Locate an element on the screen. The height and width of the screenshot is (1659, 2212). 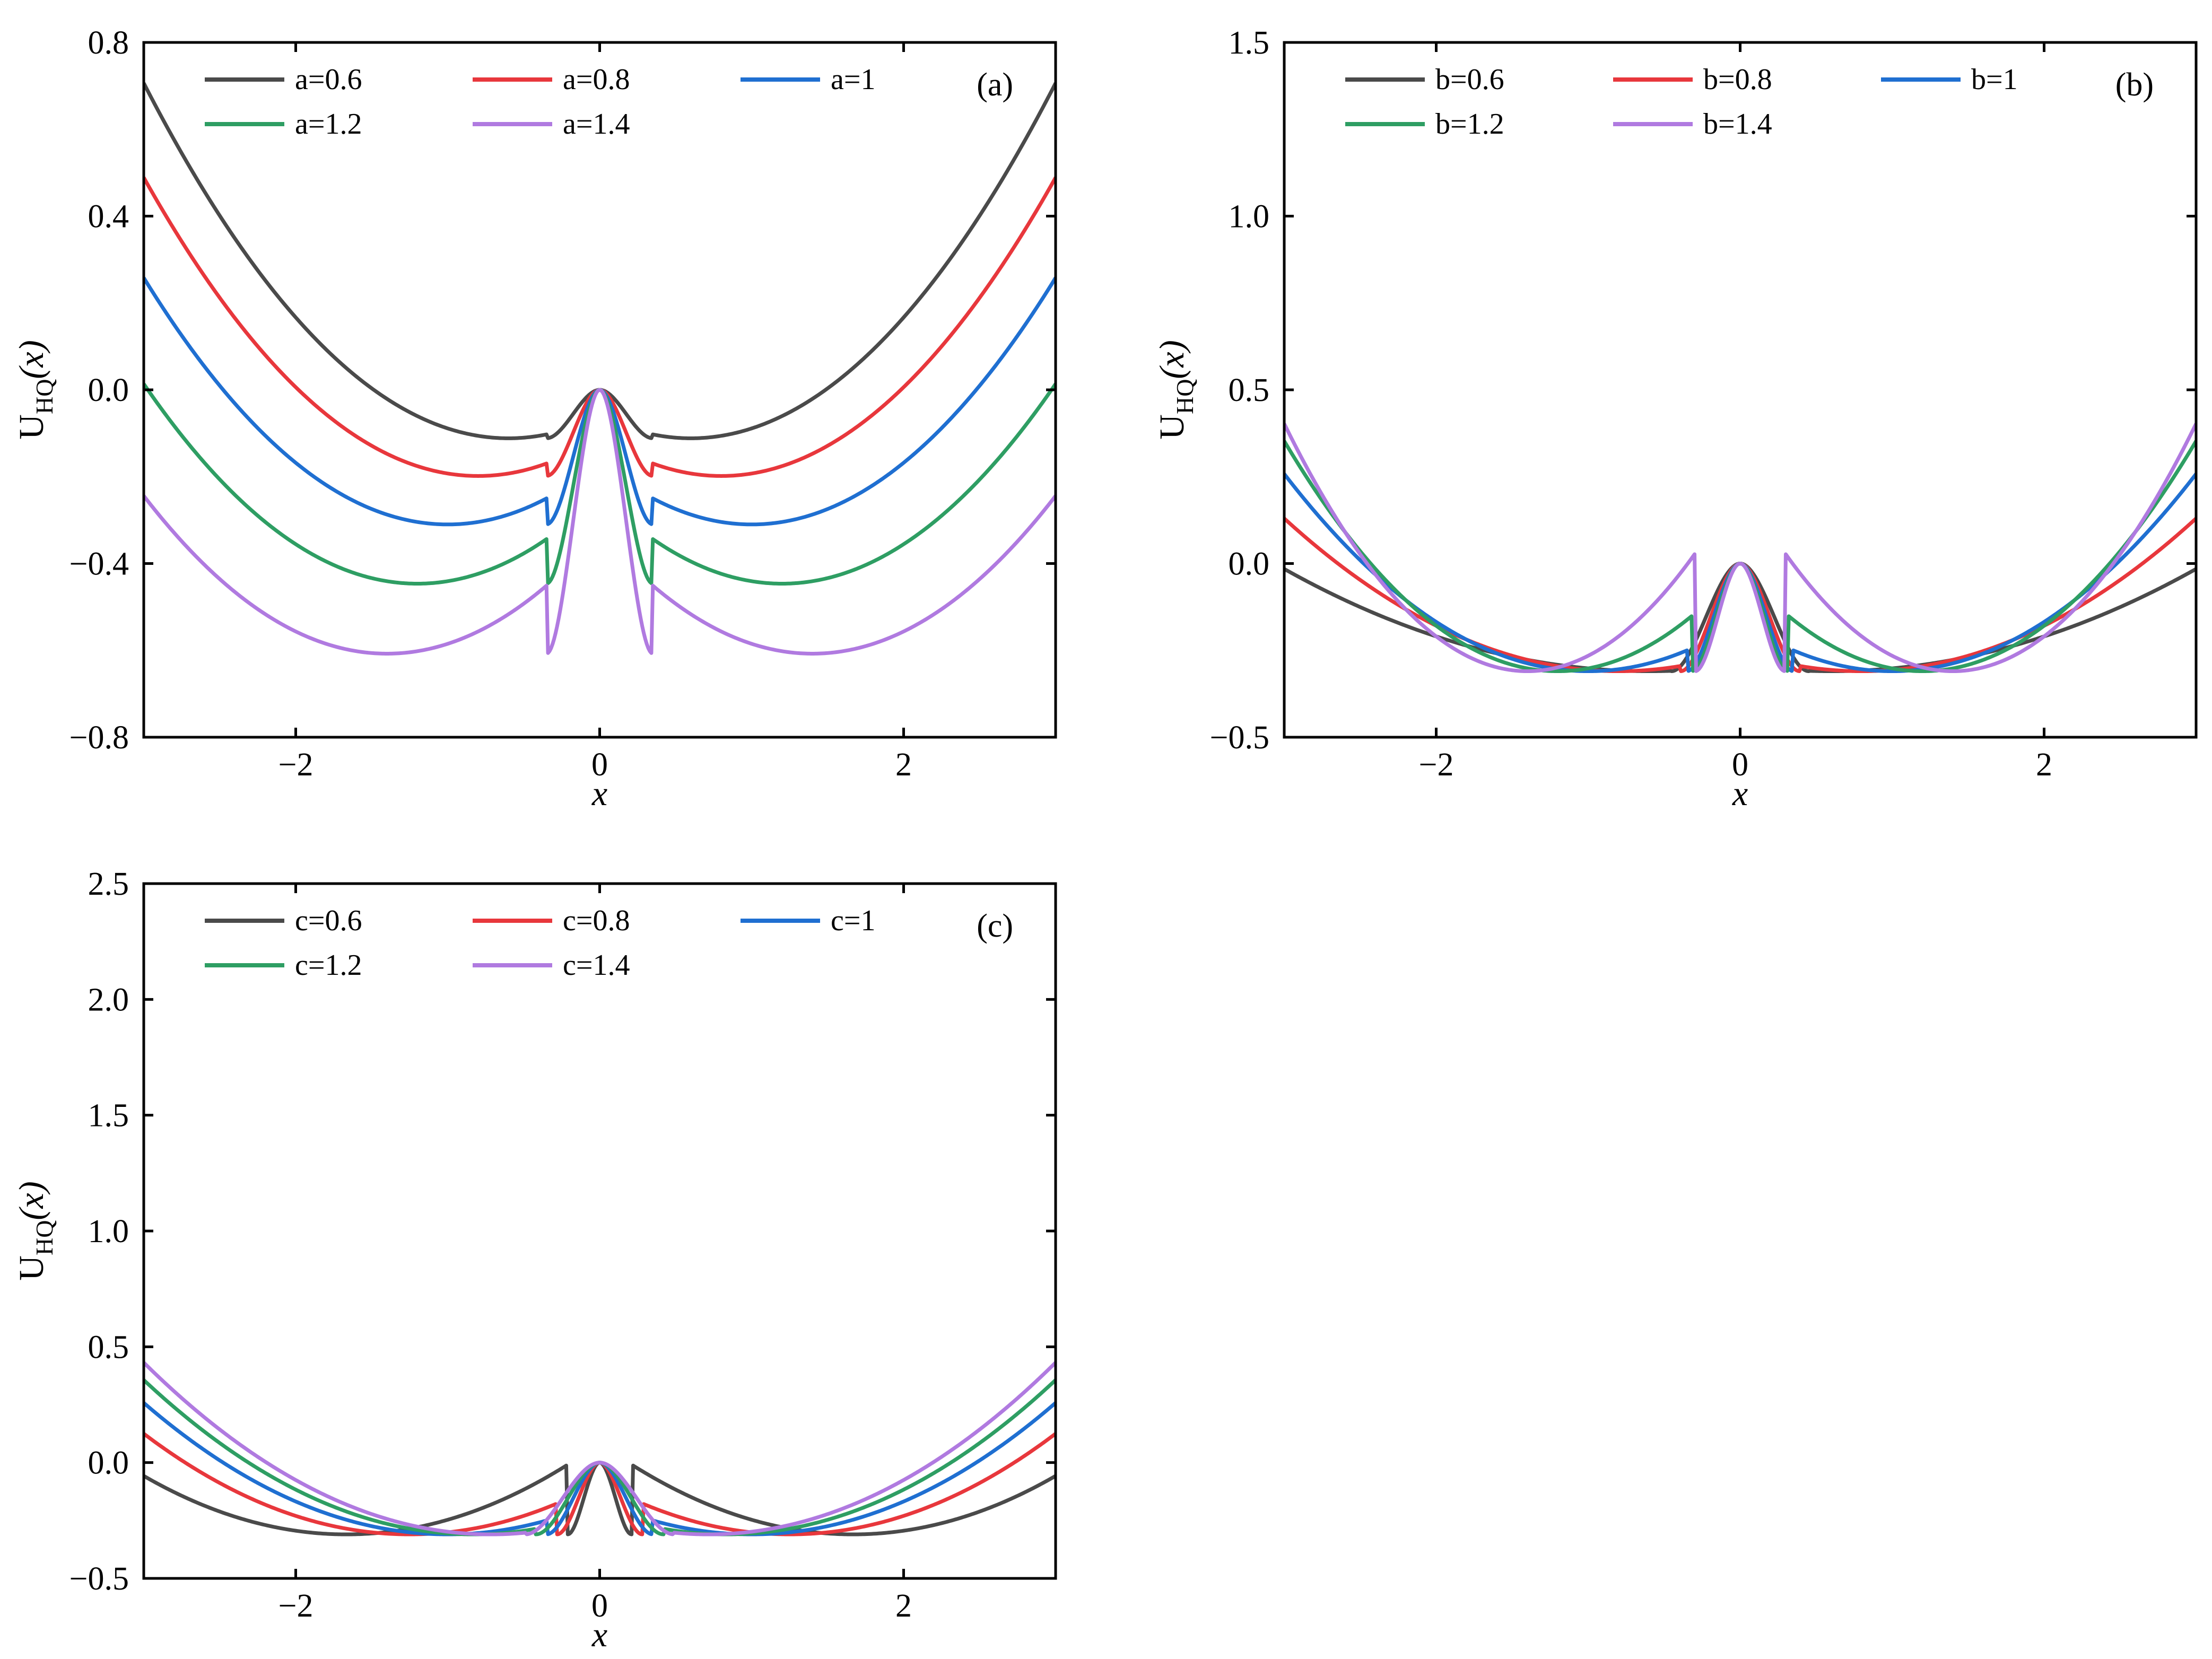
series-line-c=1.4 is located at coordinates (600, 1448).